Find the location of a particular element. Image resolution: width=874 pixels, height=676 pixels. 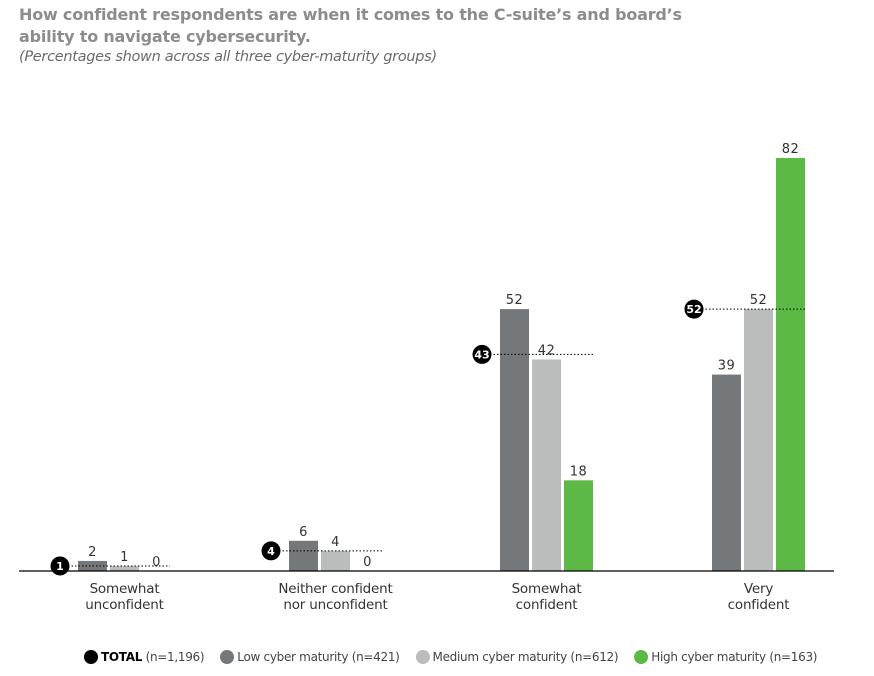

legend-label: Low cyber maturity (n=421) is located at coordinates (318, 657).